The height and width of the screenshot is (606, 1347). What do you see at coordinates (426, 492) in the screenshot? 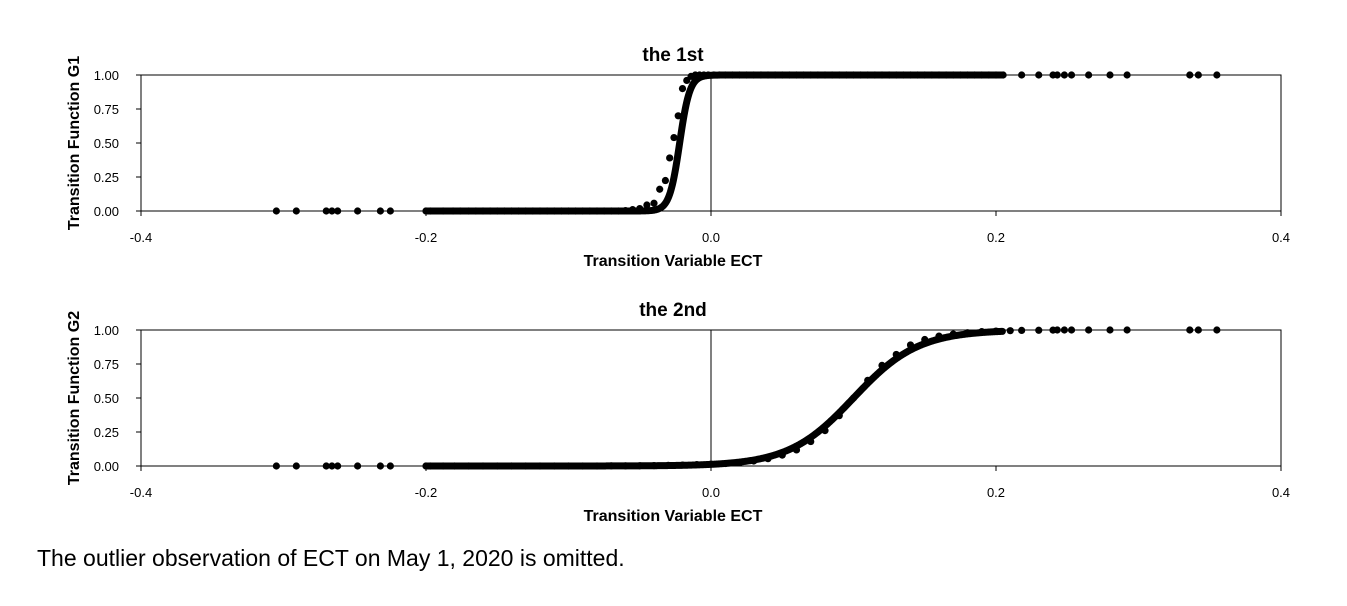
I see `x-tick-label: -0.2` at bounding box center [426, 492].